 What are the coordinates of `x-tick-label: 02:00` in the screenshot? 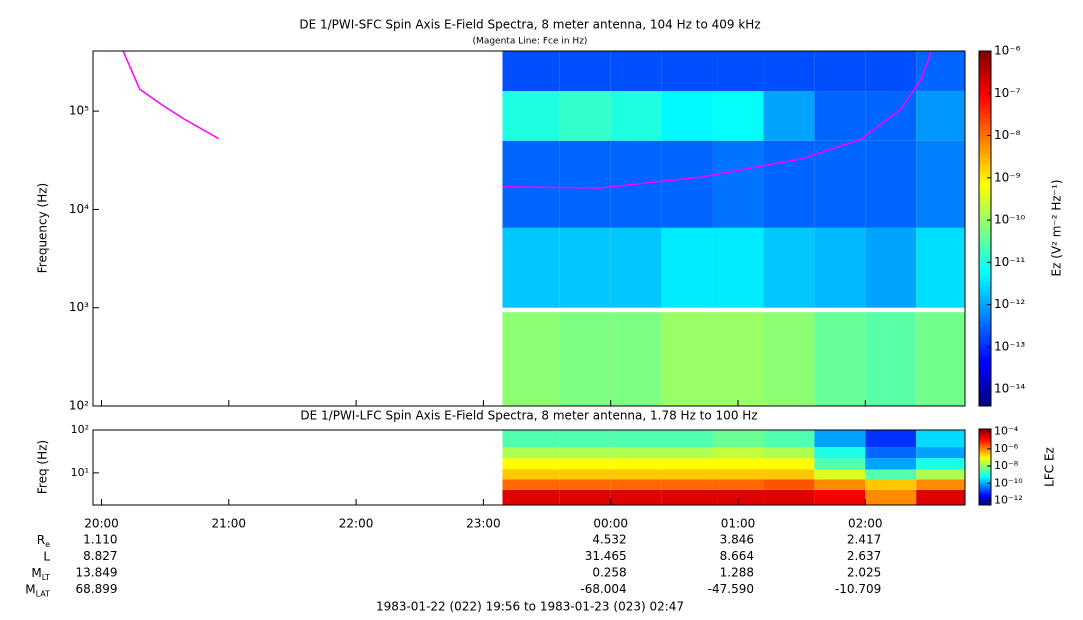 It's located at (865, 524).